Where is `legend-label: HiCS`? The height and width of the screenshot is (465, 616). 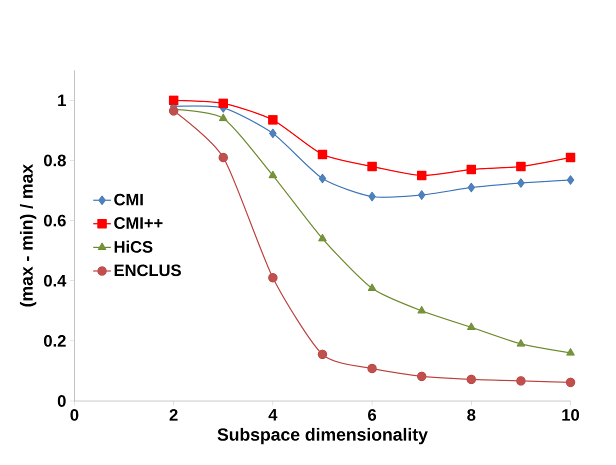
legend-label: HiCS is located at coordinates (133, 246).